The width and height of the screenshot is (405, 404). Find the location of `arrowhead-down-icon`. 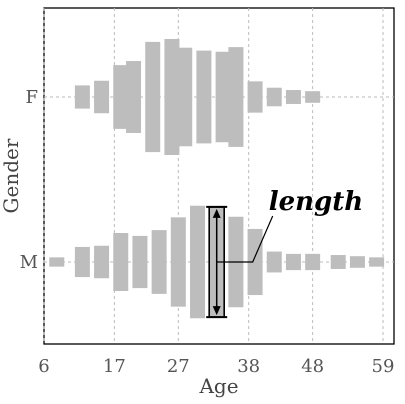

arrowhead-down-icon is located at coordinates (216, 311).